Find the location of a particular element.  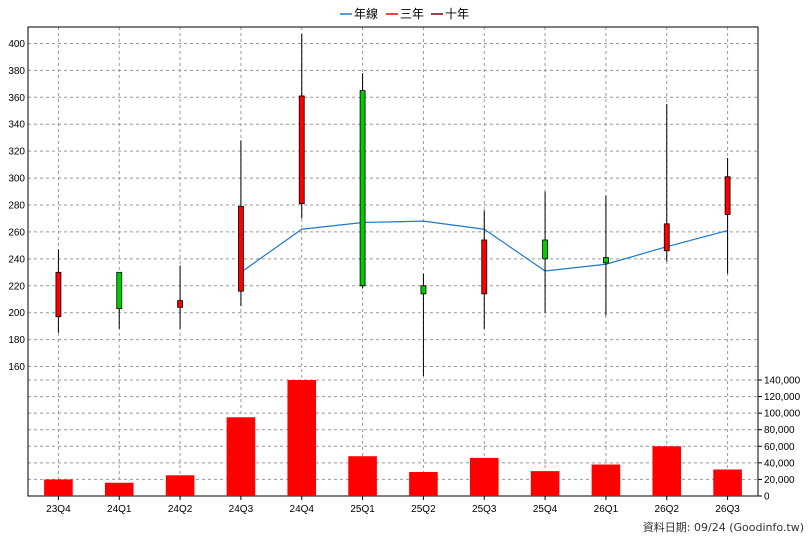

price-tick-label: 320 is located at coordinates (16, 152).